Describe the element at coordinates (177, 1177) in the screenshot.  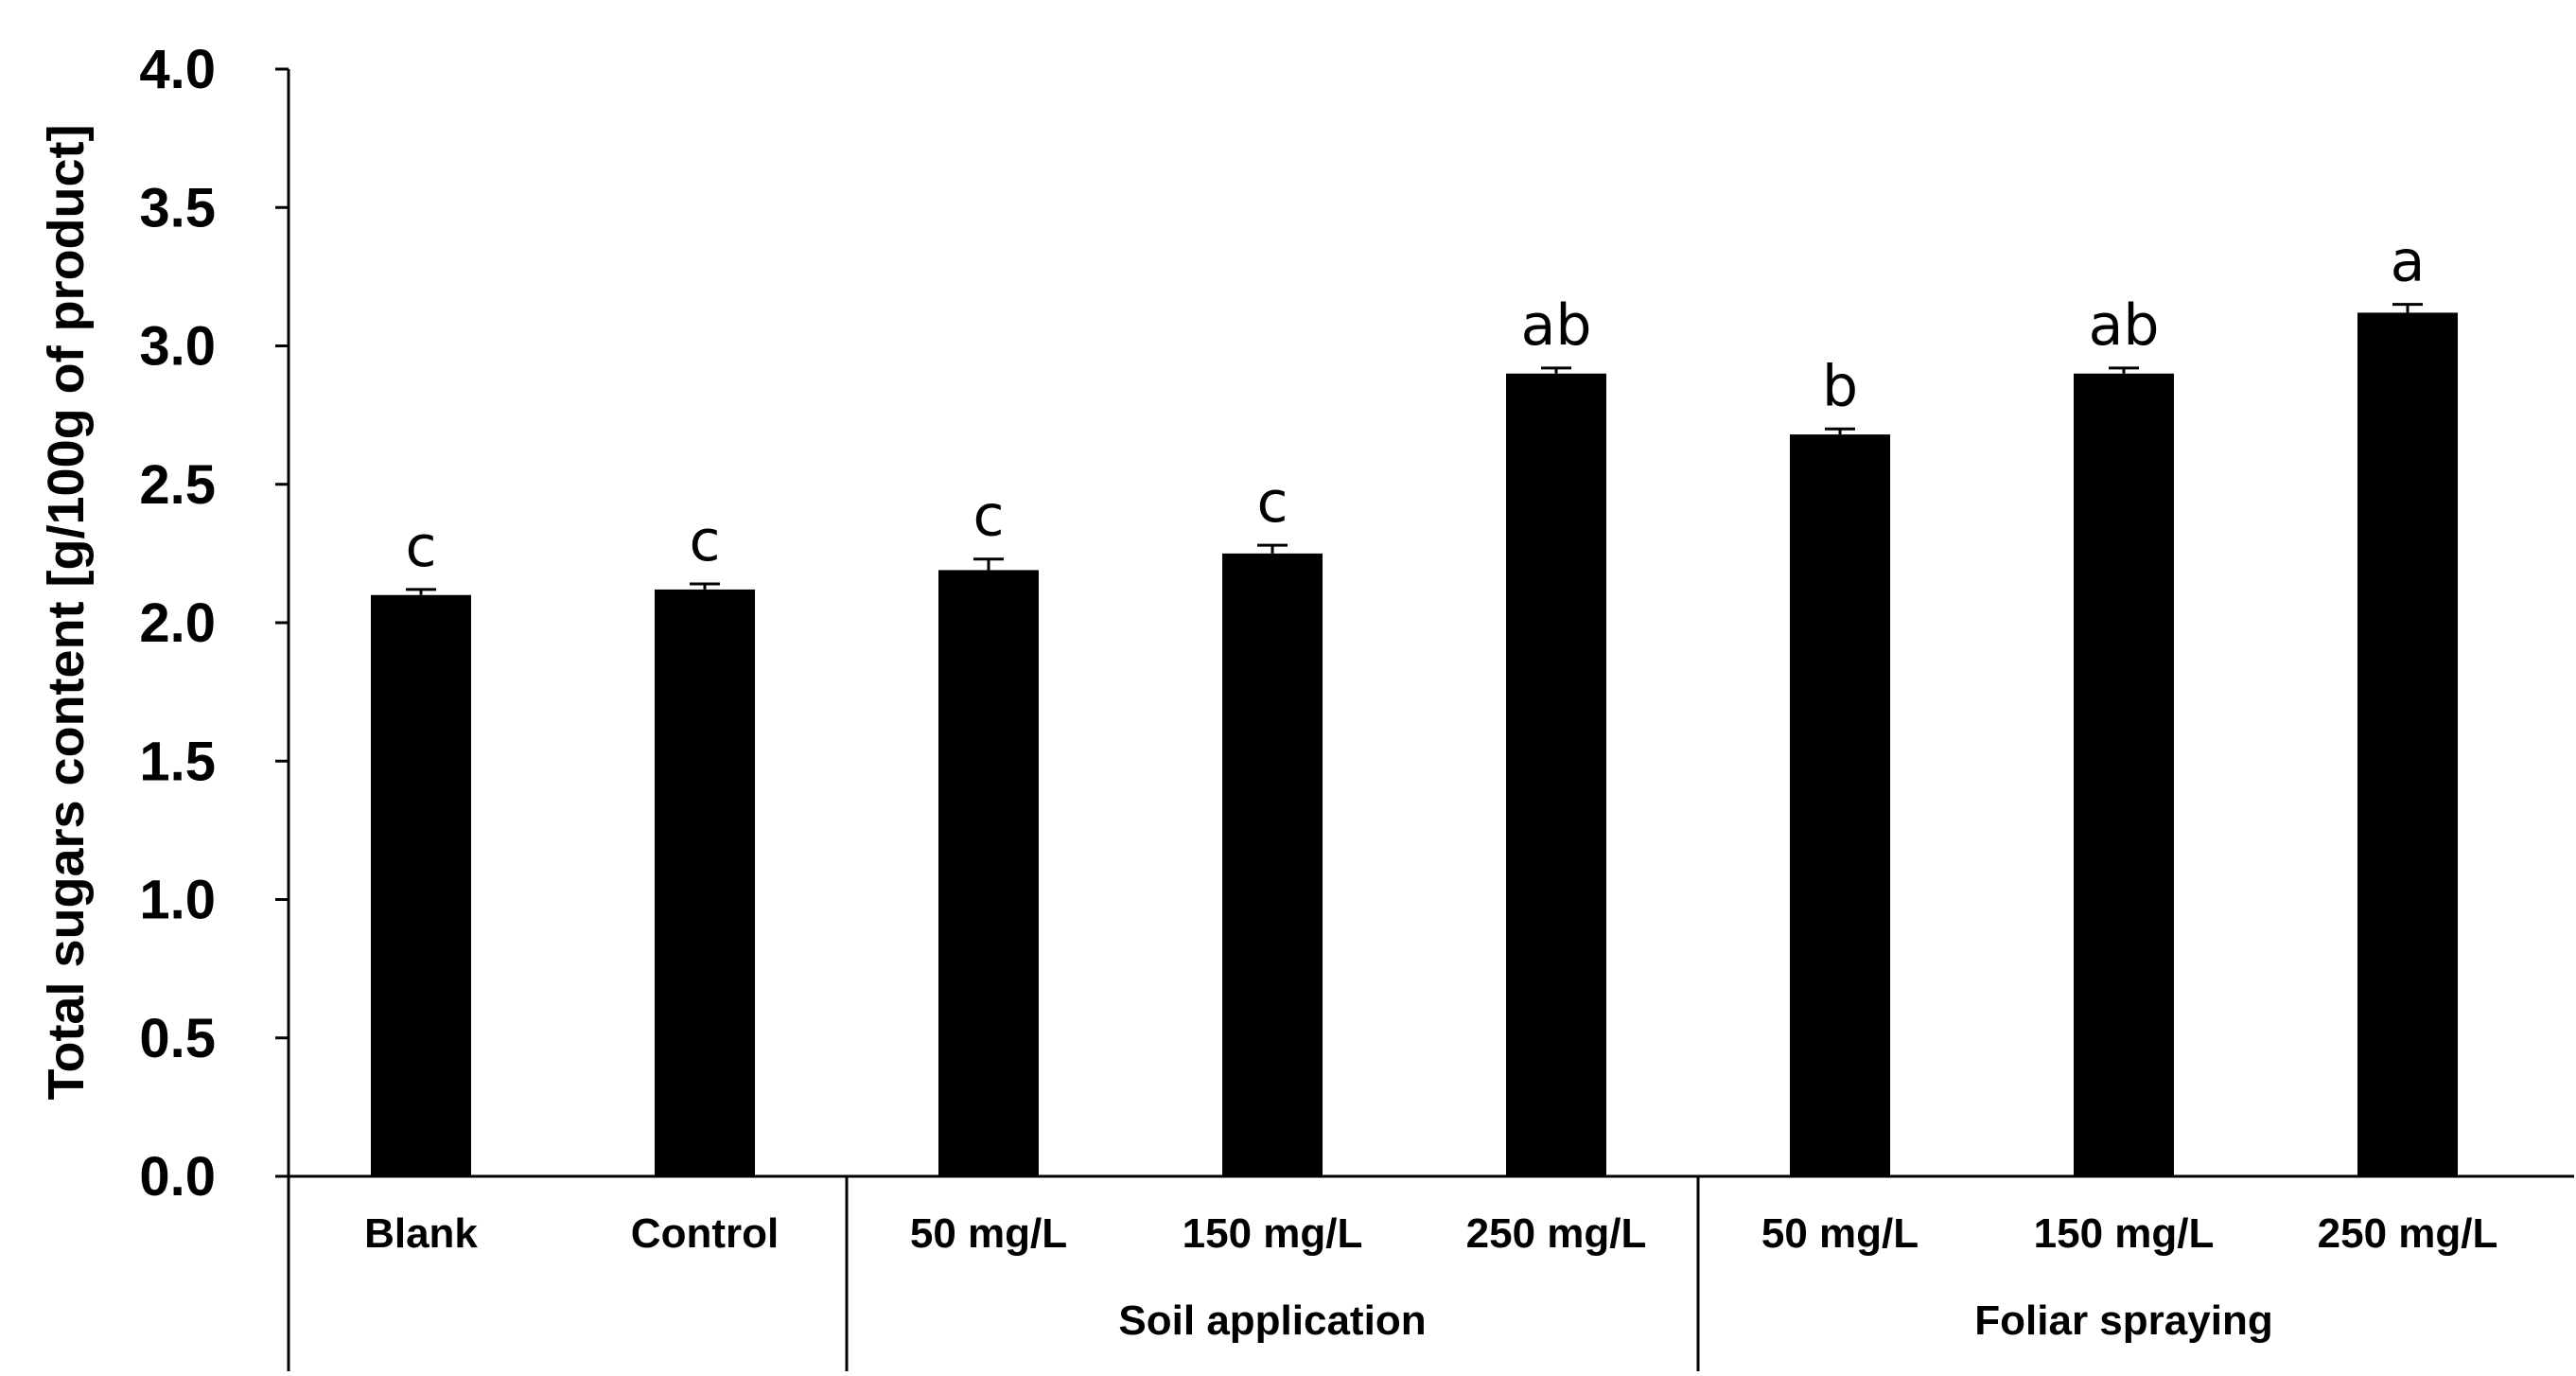
I see `y-tick-label: 0.0` at that location.